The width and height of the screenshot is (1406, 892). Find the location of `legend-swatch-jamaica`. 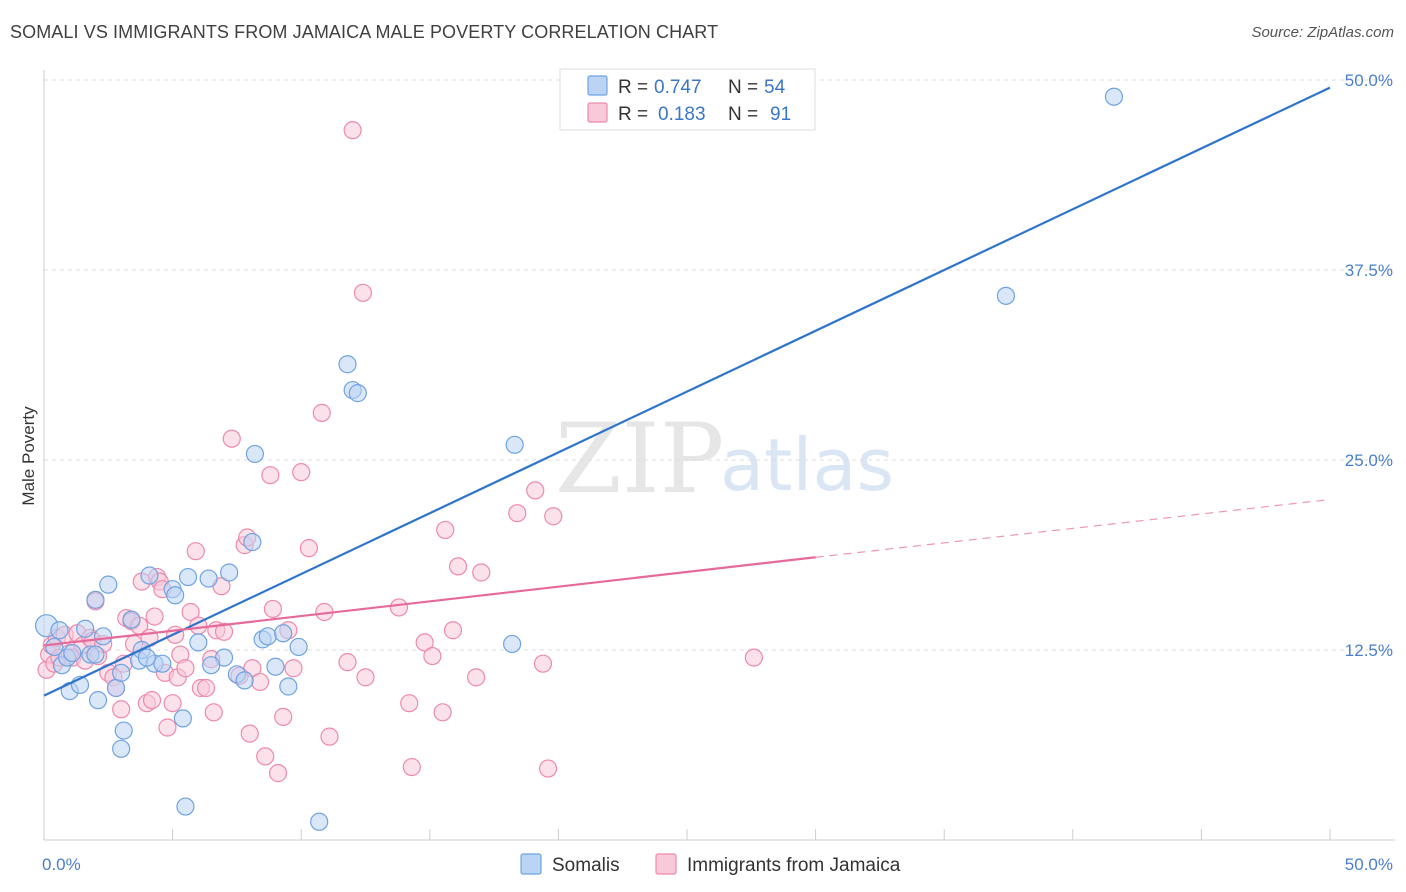

legend-swatch-jamaica is located at coordinates (597, 112).